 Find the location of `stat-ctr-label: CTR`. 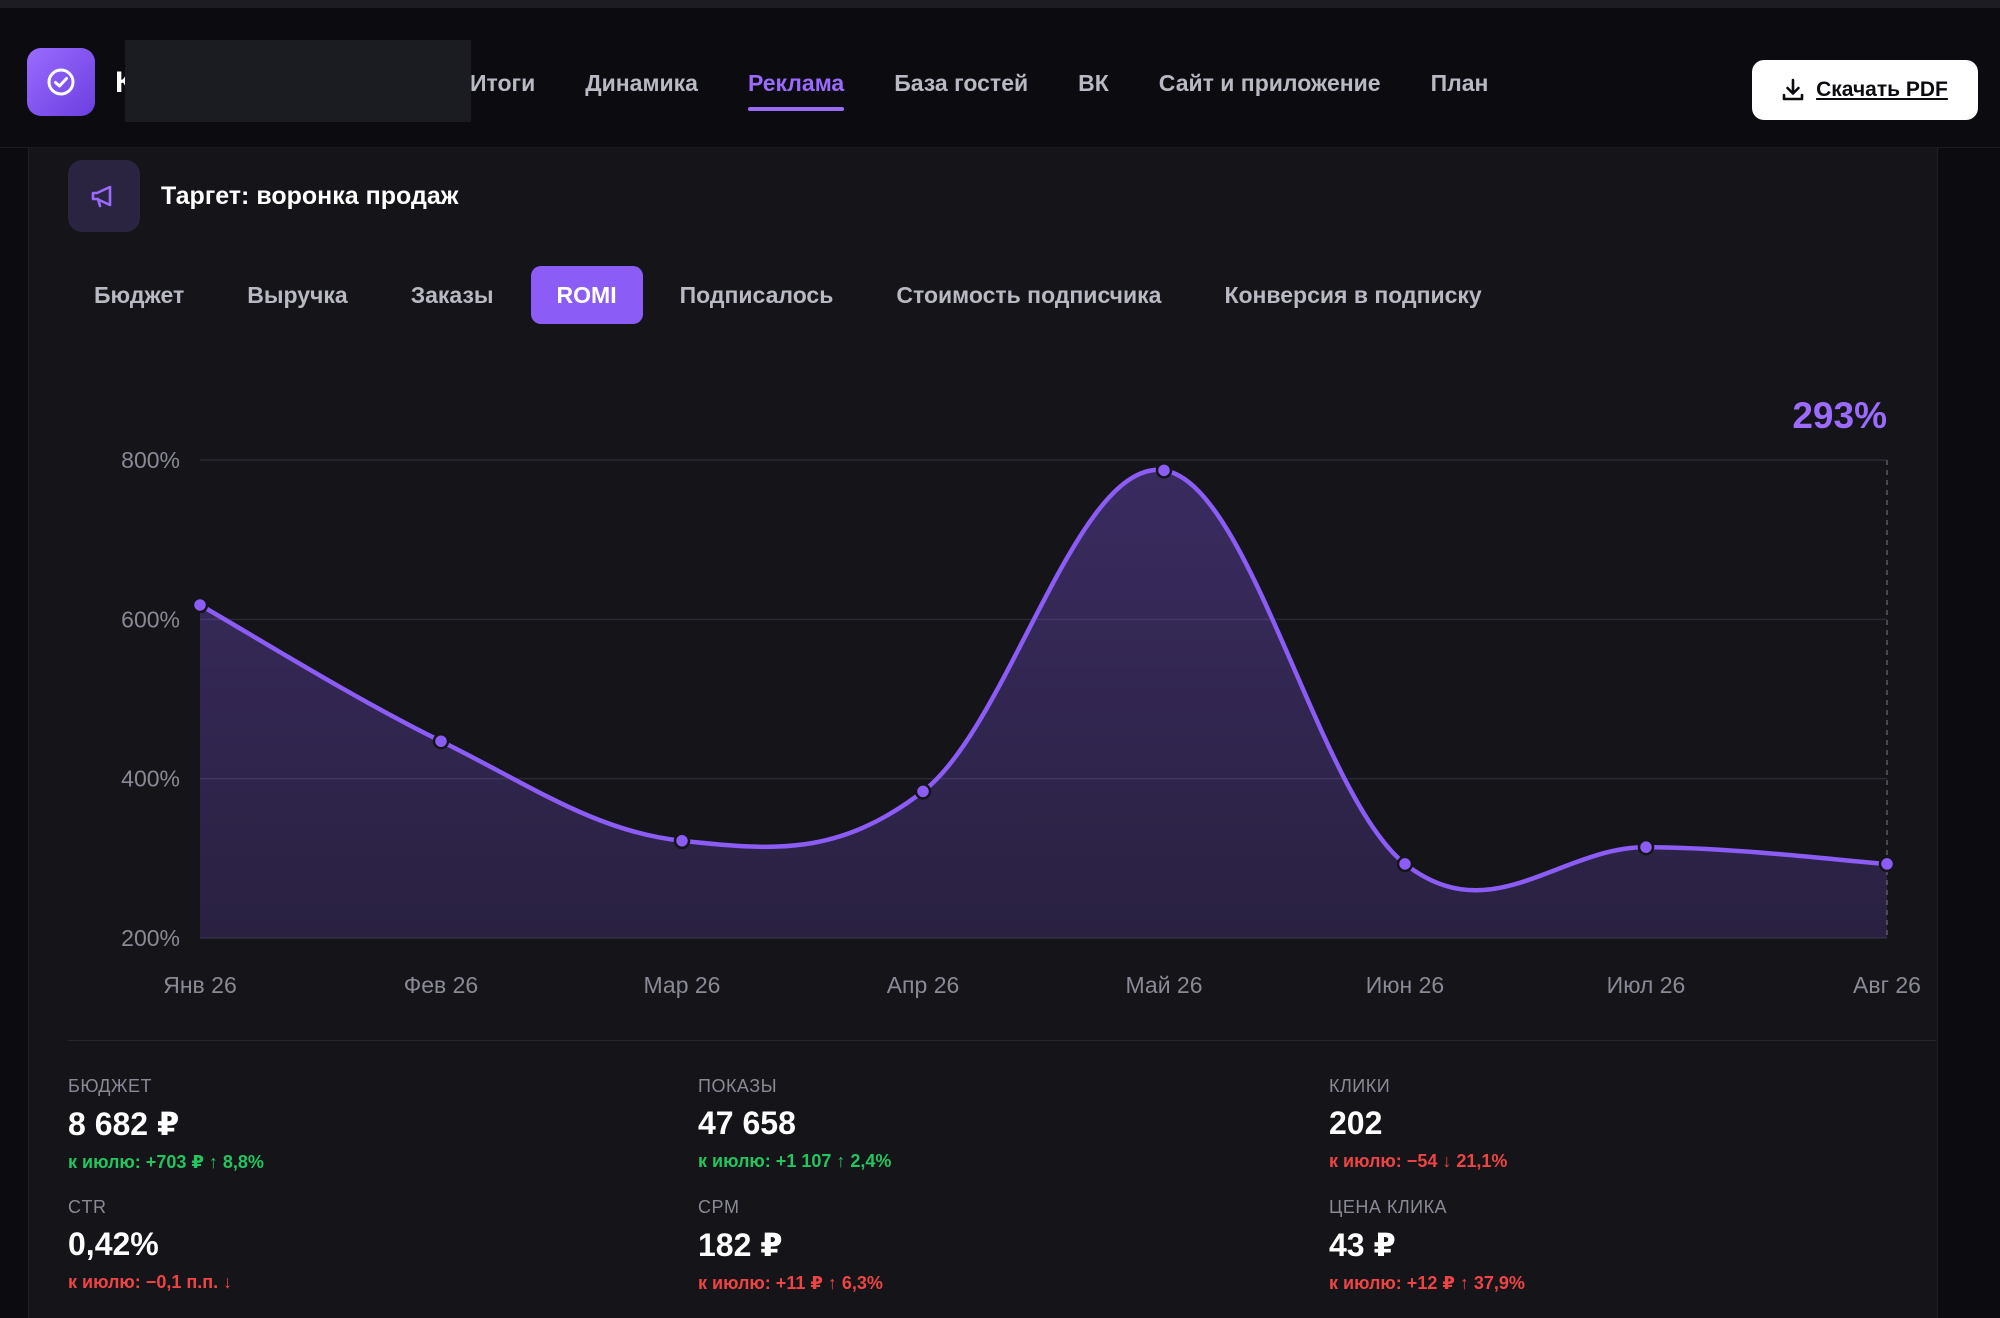

stat-ctr-label: CTR is located at coordinates (87, 1207).